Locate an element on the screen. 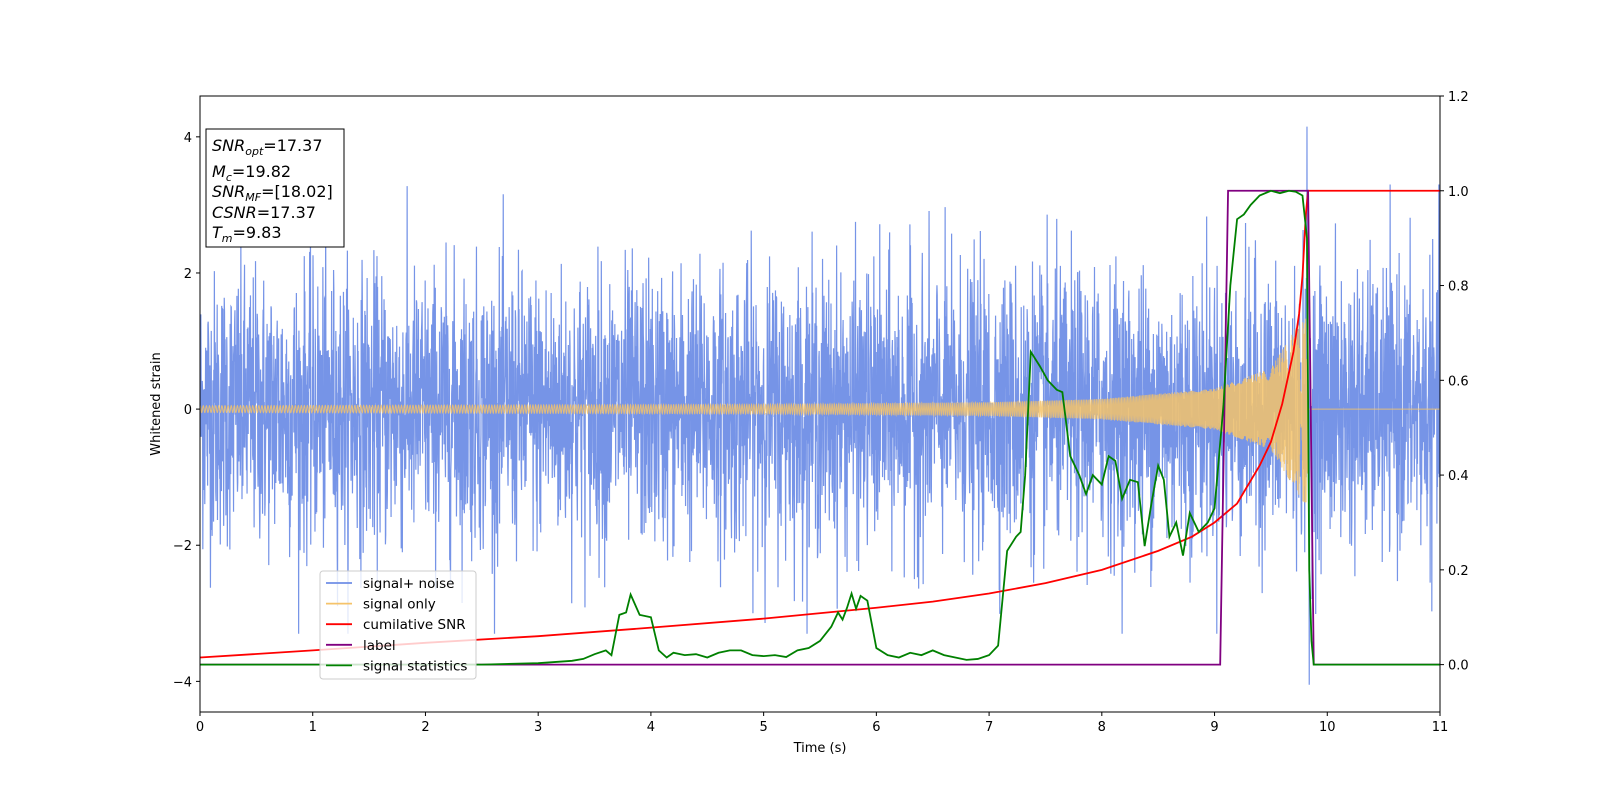 The image size is (1600, 804). y-right-tick-label: 0.4 is located at coordinates (1458, 476).